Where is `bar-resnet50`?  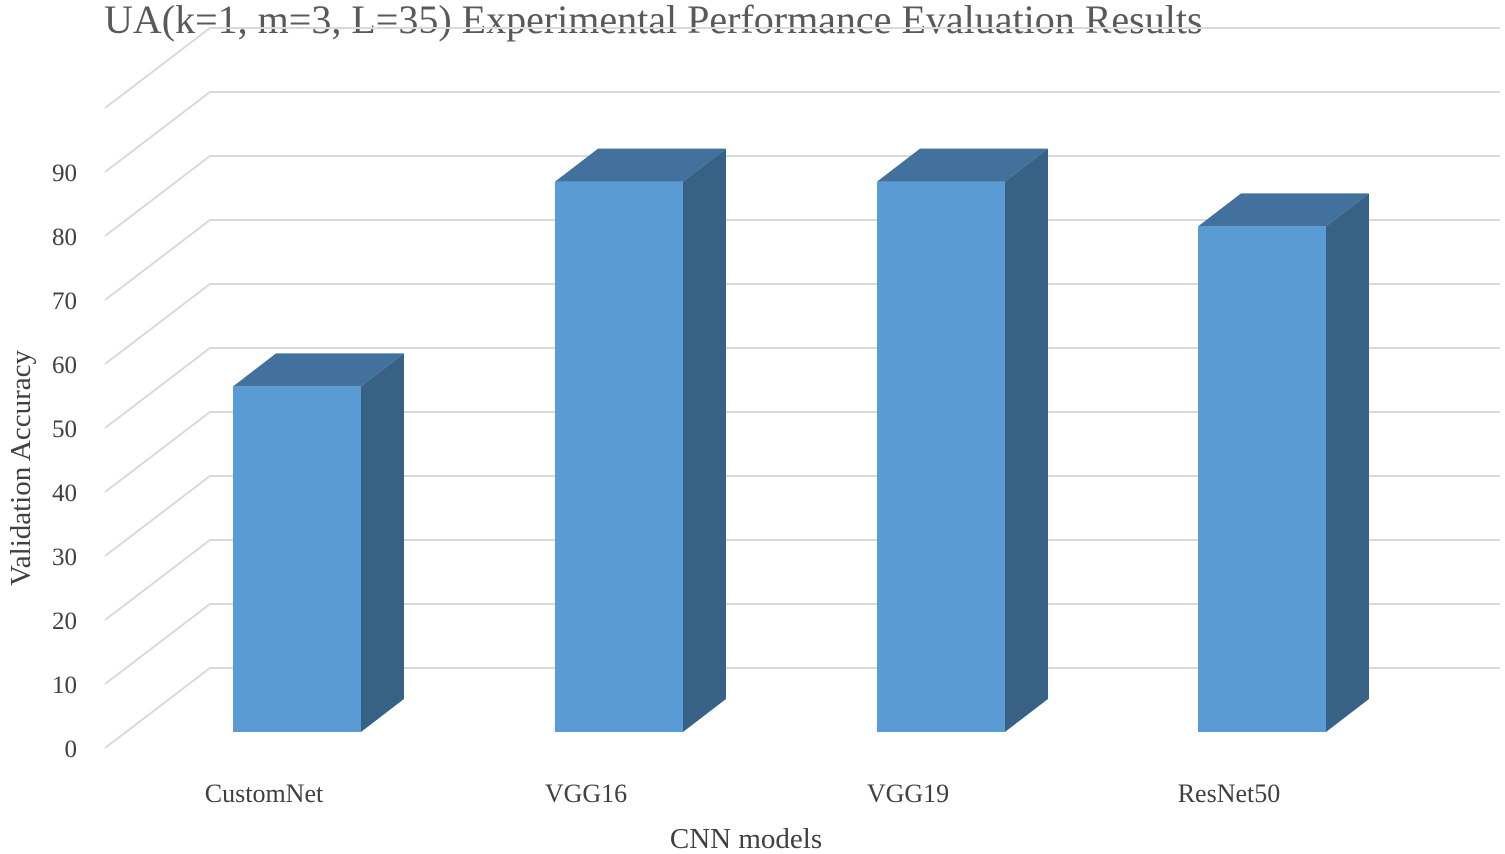
bar-resnet50 is located at coordinates (1283, 462).